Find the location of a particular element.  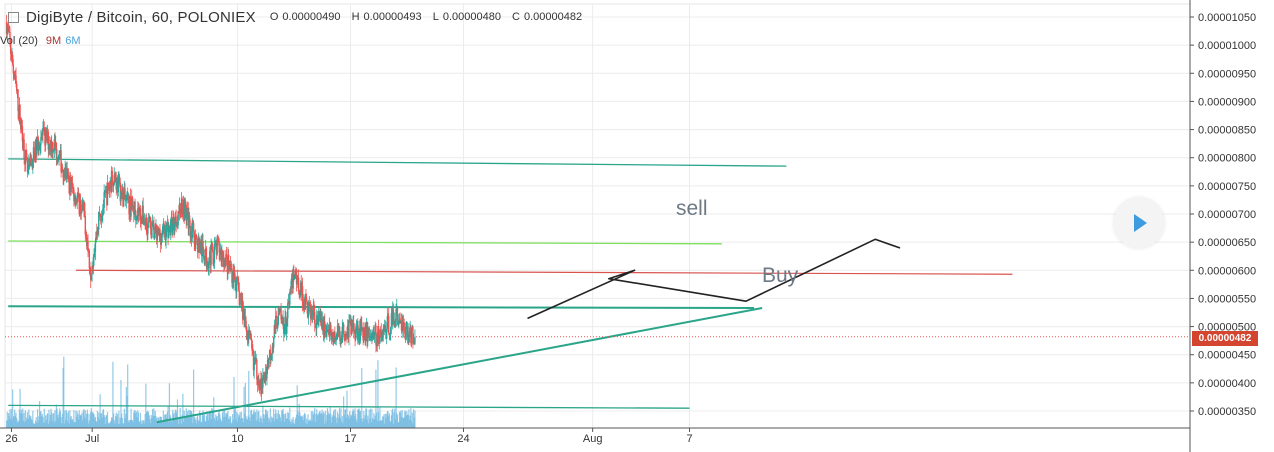

y-tick-label: 0.00001000 is located at coordinates (1227, 46).